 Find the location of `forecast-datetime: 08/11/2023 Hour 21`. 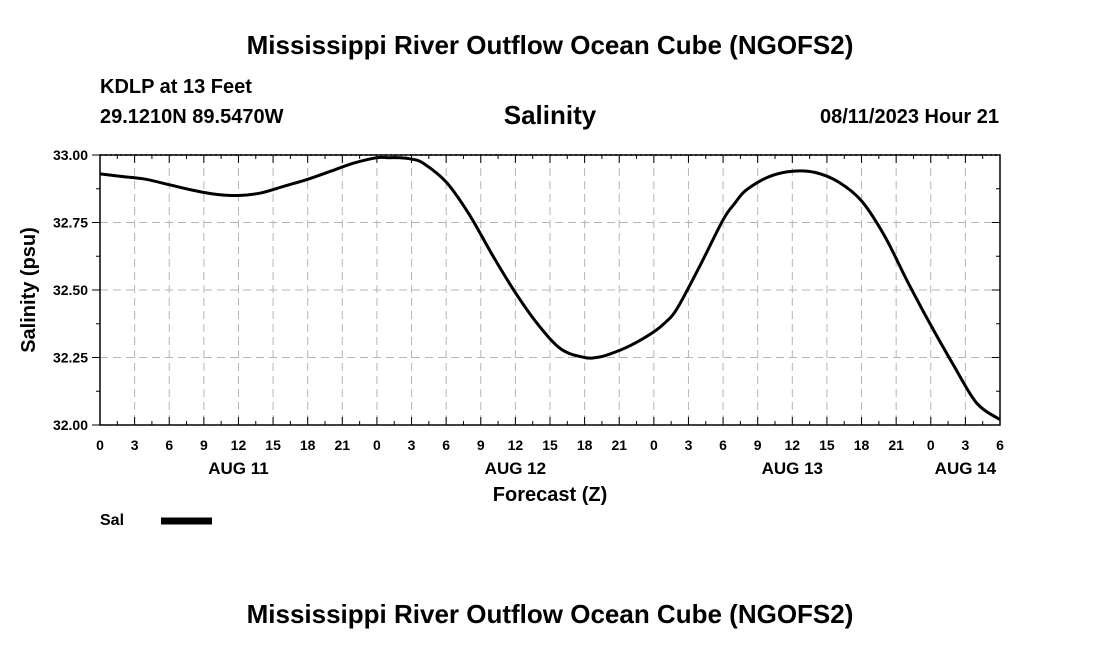

forecast-datetime: 08/11/2023 Hour 21 is located at coordinates (909, 117).